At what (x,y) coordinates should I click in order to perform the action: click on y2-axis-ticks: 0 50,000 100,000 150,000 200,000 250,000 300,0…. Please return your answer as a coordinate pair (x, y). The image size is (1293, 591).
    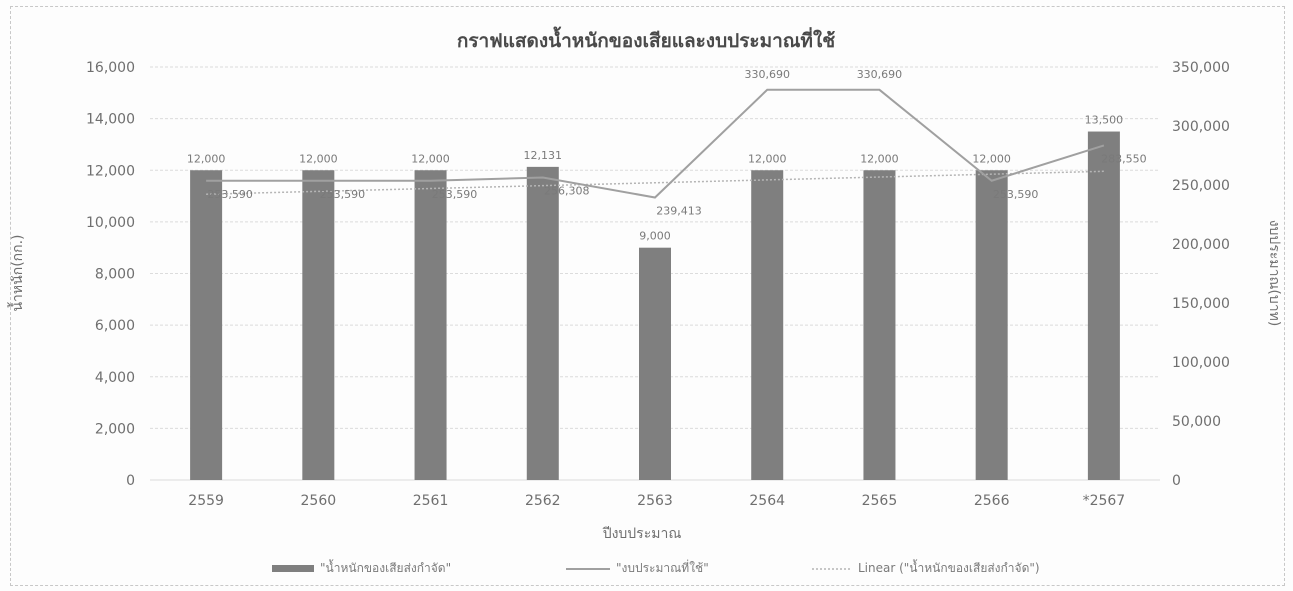
    Looking at the image, I should click on (1201, 274).